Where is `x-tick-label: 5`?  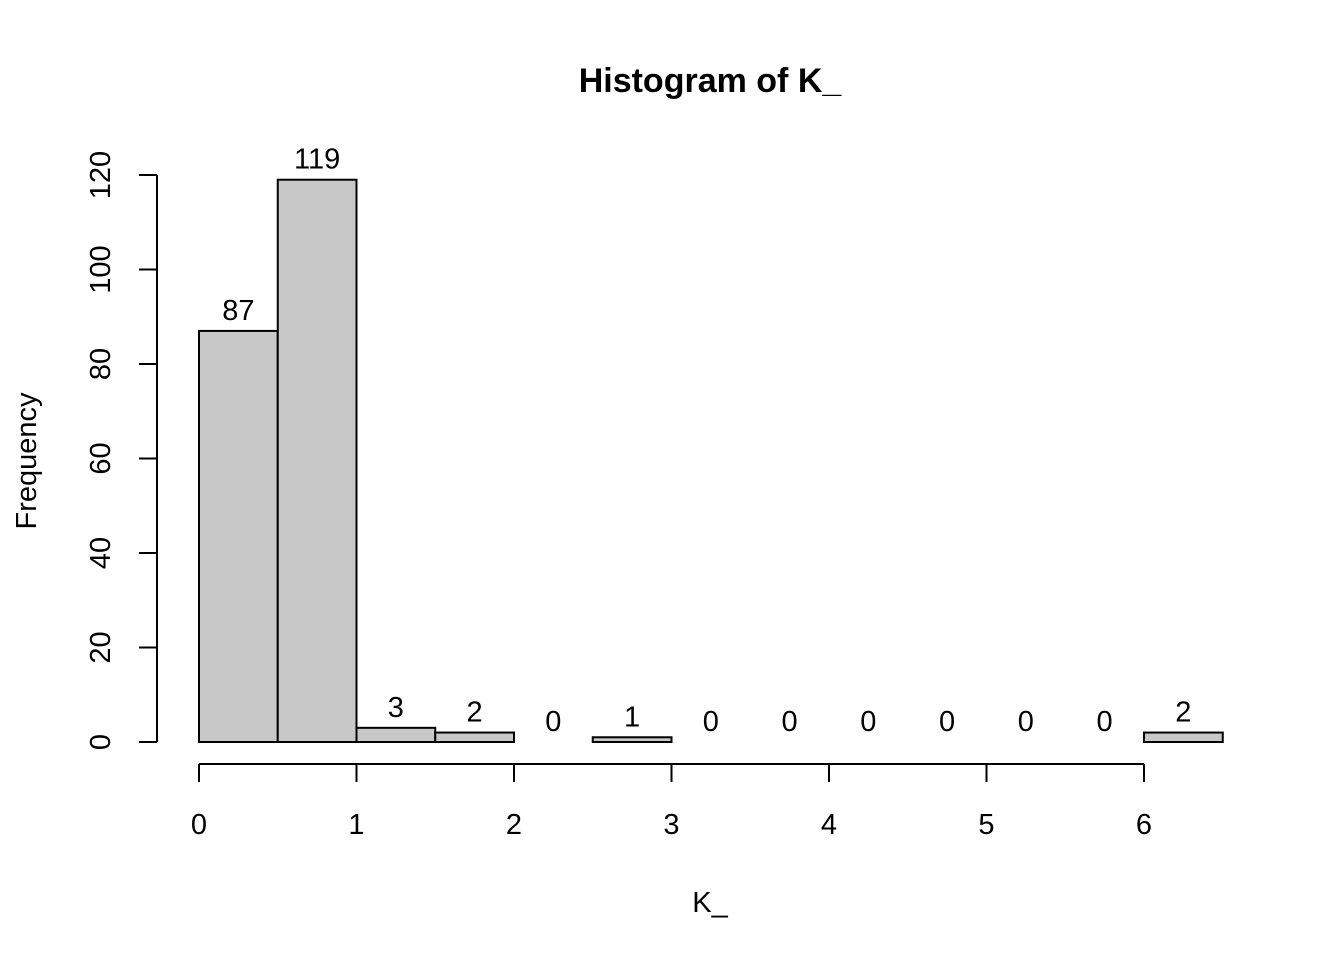
x-tick-label: 5 is located at coordinates (986, 825).